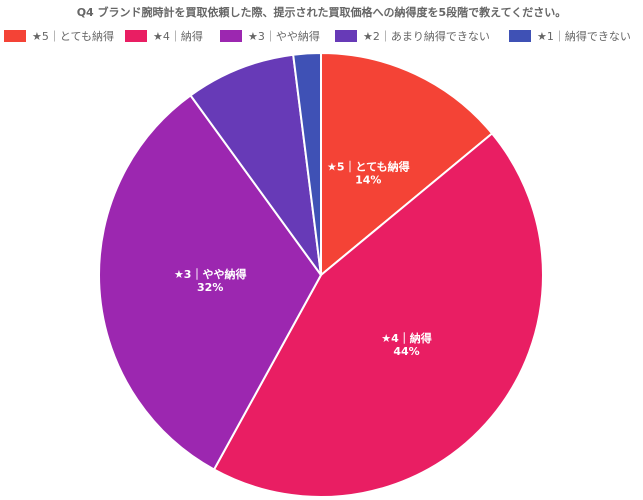 This screenshot has width=643, height=500. What do you see at coordinates (178, 36) in the screenshot?
I see `legend-label: ★4｜納得` at bounding box center [178, 36].